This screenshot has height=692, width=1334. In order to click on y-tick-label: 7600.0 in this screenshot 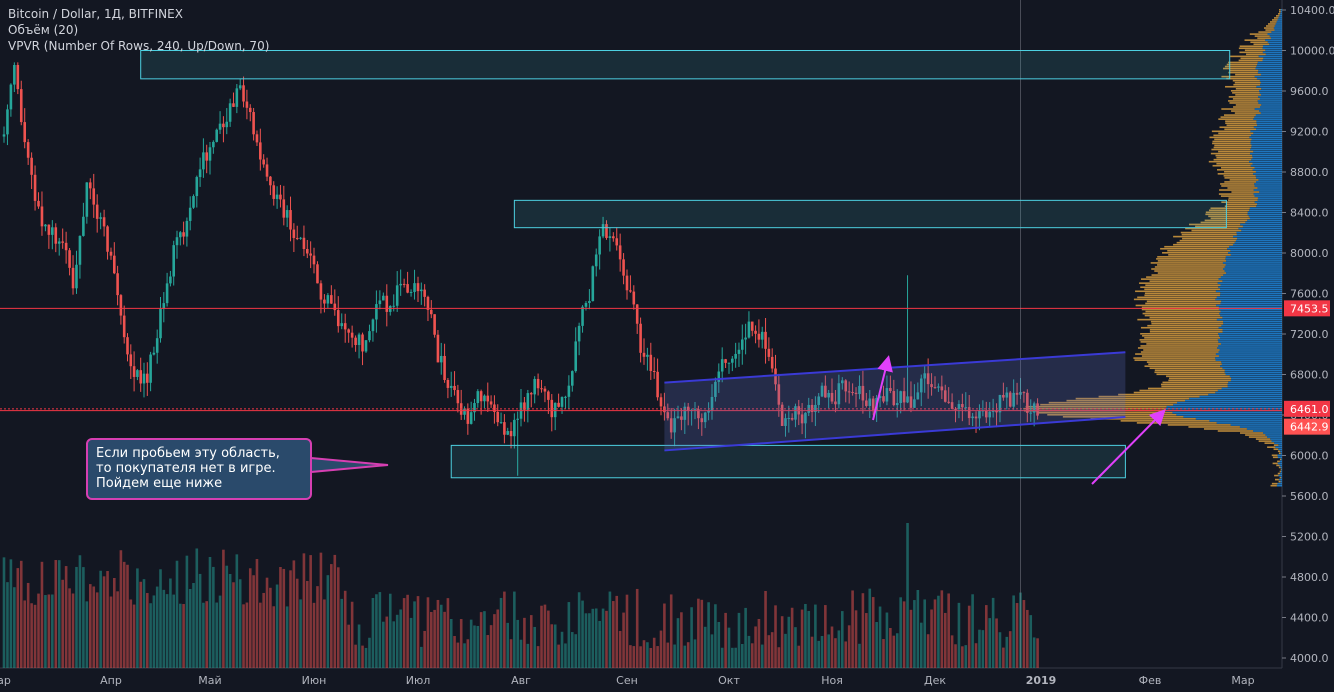, I will do `click(1309, 294)`.